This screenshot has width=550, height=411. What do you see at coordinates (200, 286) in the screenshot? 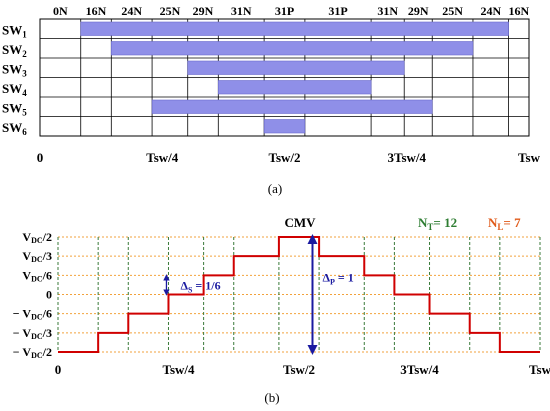
I see `delta-s-label: ΔS = 1/6` at bounding box center [200, 286].